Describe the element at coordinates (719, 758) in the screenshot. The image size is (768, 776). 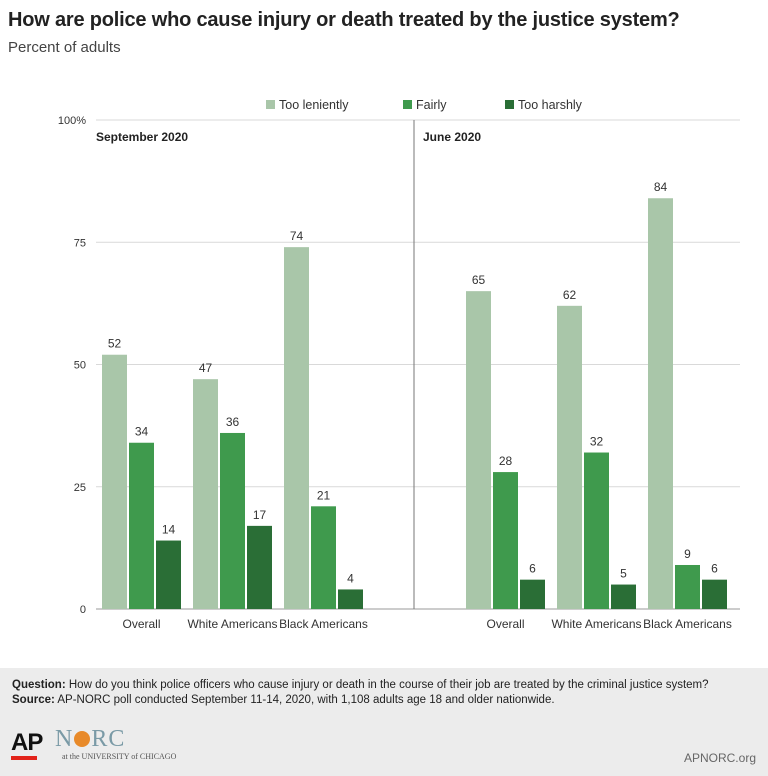
I see `site-link: APNORC.org` at that location.